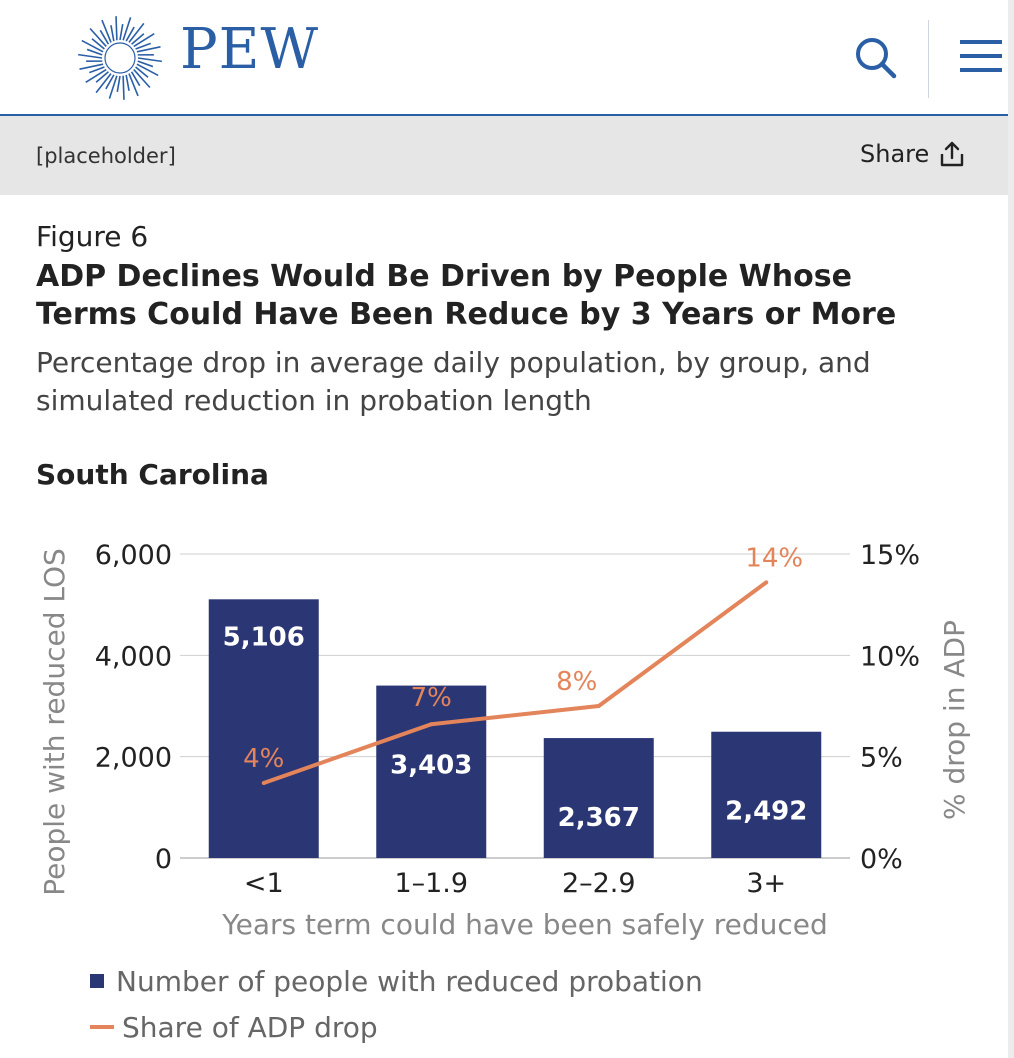  I want to click on bar-value-label: 5,106, so click(264, 637).